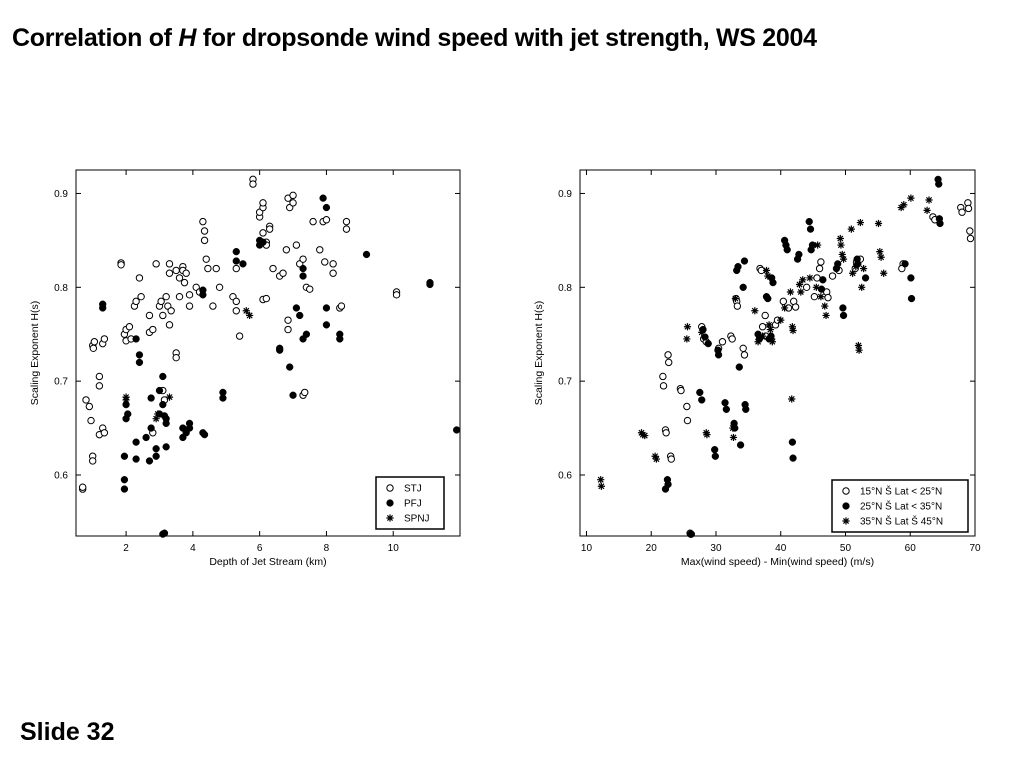 Image resolution: width=1024 pixels, height=768 pixels. What do you see at coordinates (911, 548) in the screenshot?
I see `x-tick-label: 60` at bounding box center [911, 548].